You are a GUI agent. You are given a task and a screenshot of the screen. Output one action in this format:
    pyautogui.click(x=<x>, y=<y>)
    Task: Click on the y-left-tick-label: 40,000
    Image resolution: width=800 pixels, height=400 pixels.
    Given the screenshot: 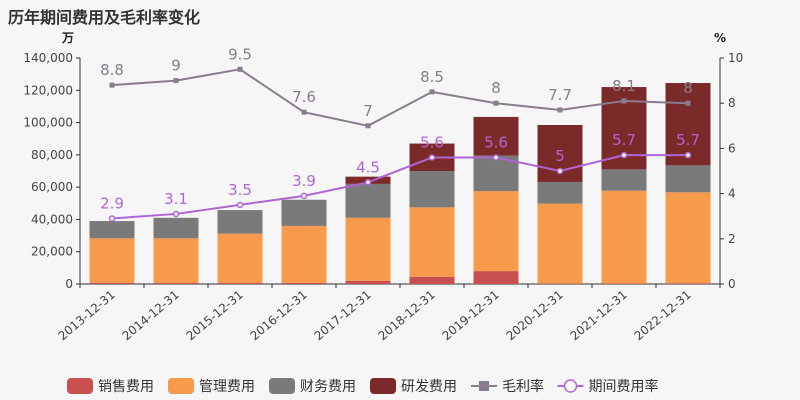 What is the action you would take?
    pyautogui.click(x=52, y=219)
    